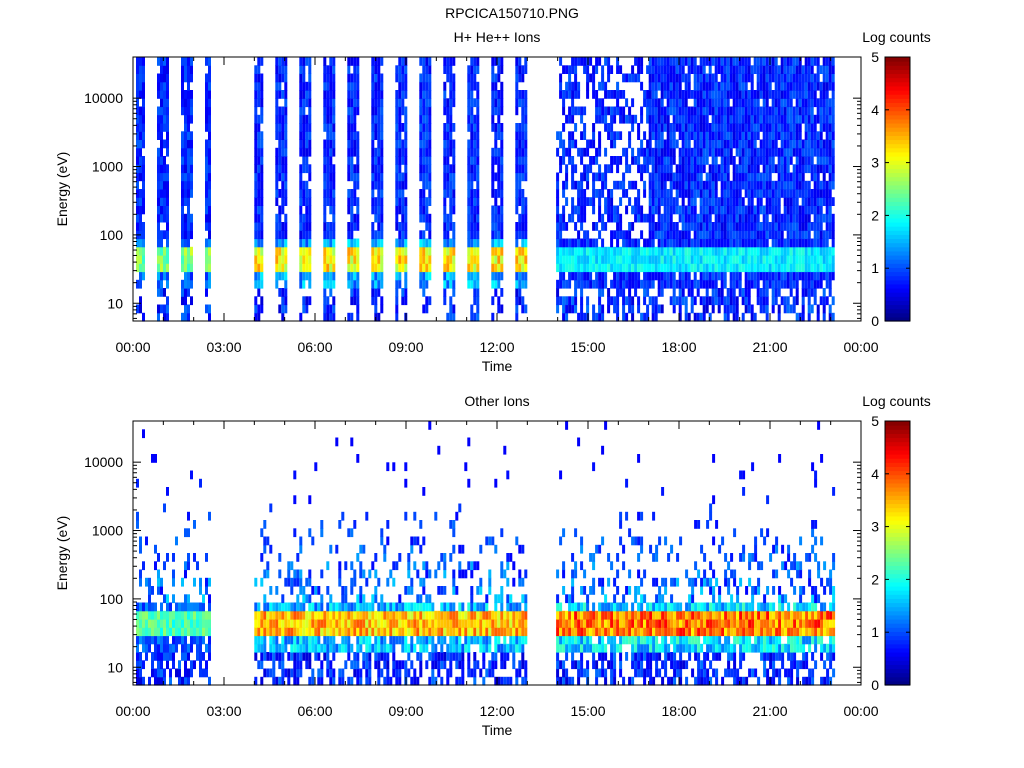  Describe the element at coordinates (314, 347) in the screenshot. I see `x-tick-label: 06:00` at that location.